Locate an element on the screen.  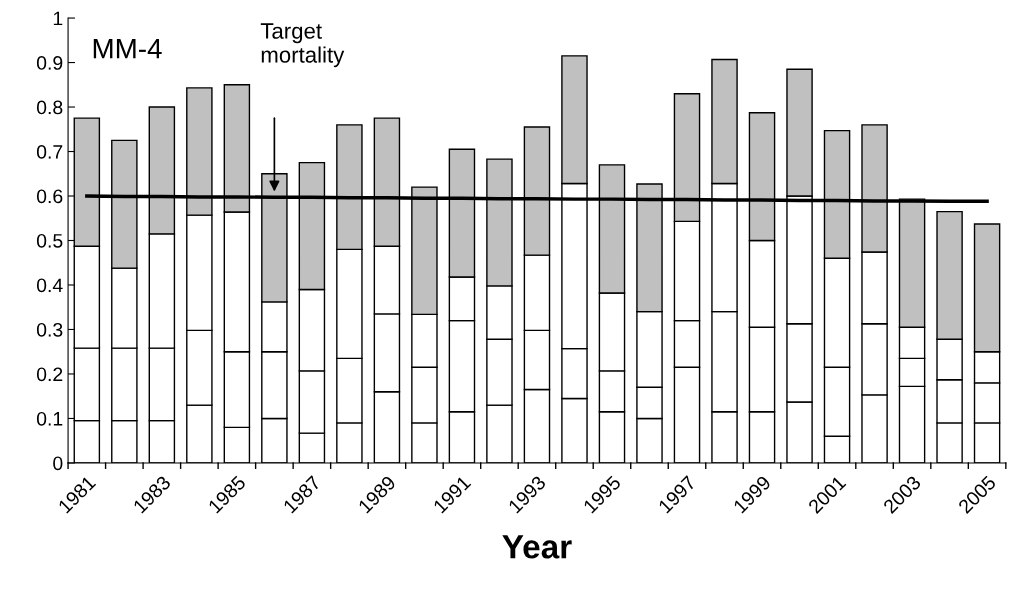
y-tick-label: 0.6 is located at coordinates (49, 196).